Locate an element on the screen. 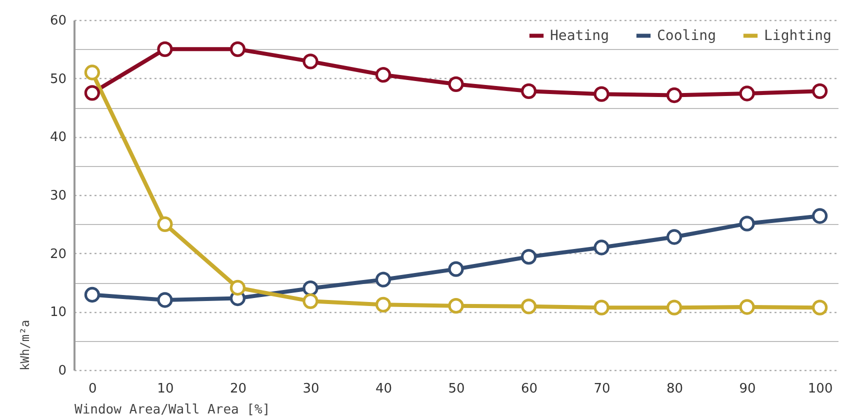 The image size is (842, 418). y-tick-label: 0 is located at coordinates (62, 371).